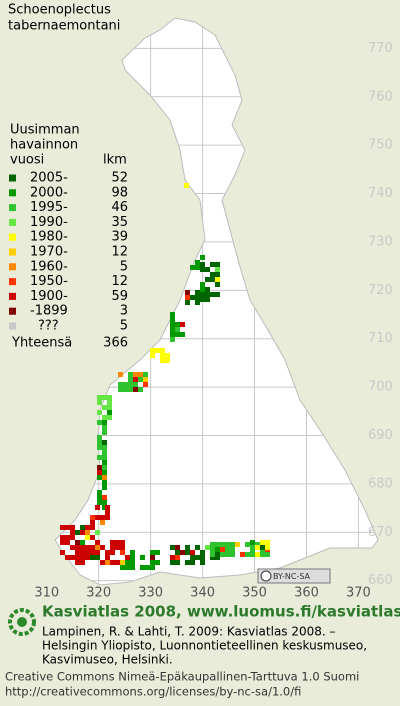  I want to click on legend-label: 1995-, so click(49, 207).